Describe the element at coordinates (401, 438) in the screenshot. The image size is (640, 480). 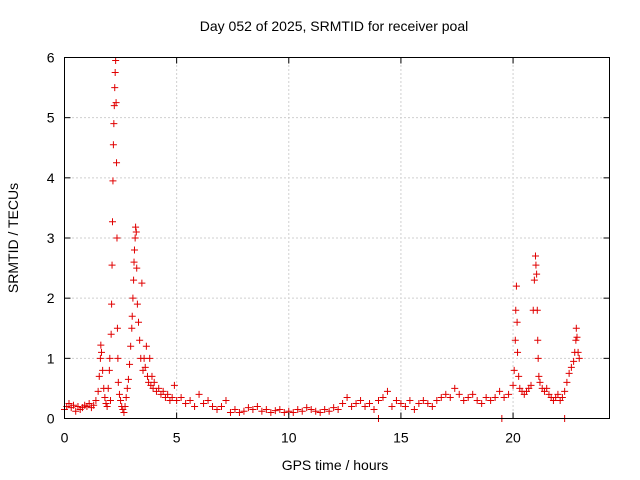
I see `x-tick-label: 15` at that location.